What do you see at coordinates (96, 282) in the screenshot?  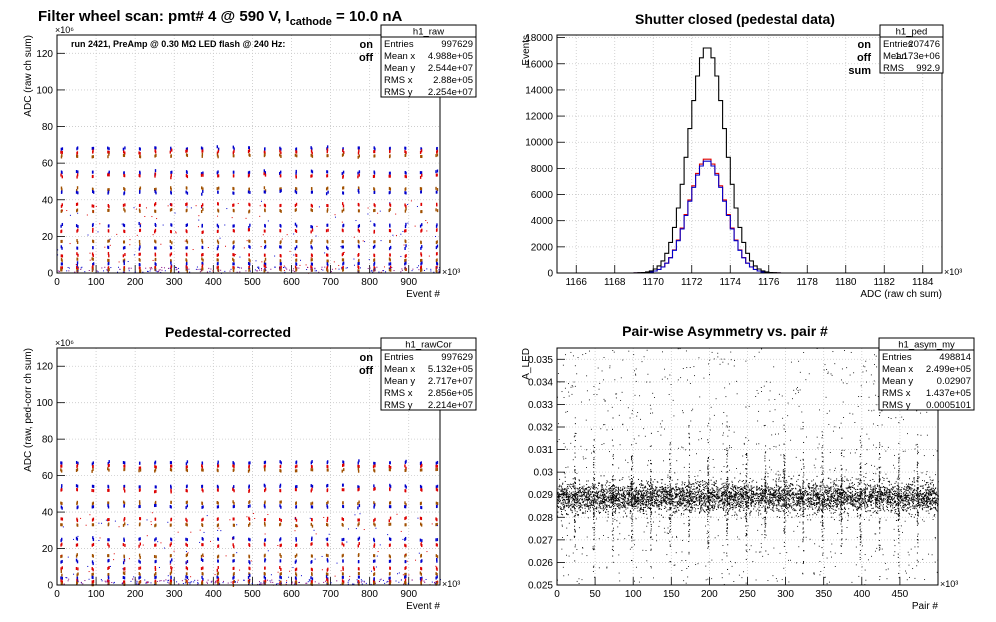 I see `x-tick-label: 100` at bounding box center [96, 282].